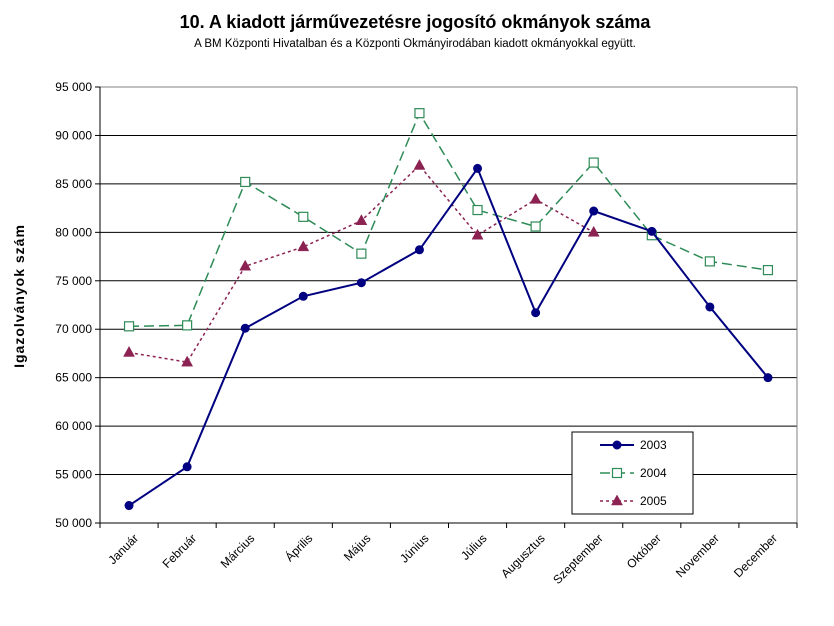 The height and width of the screenshot is (626, 834). Describe the element at coordinates (73, 475) in the screenshot. I see `y-tick-label: 55 000` at that location.